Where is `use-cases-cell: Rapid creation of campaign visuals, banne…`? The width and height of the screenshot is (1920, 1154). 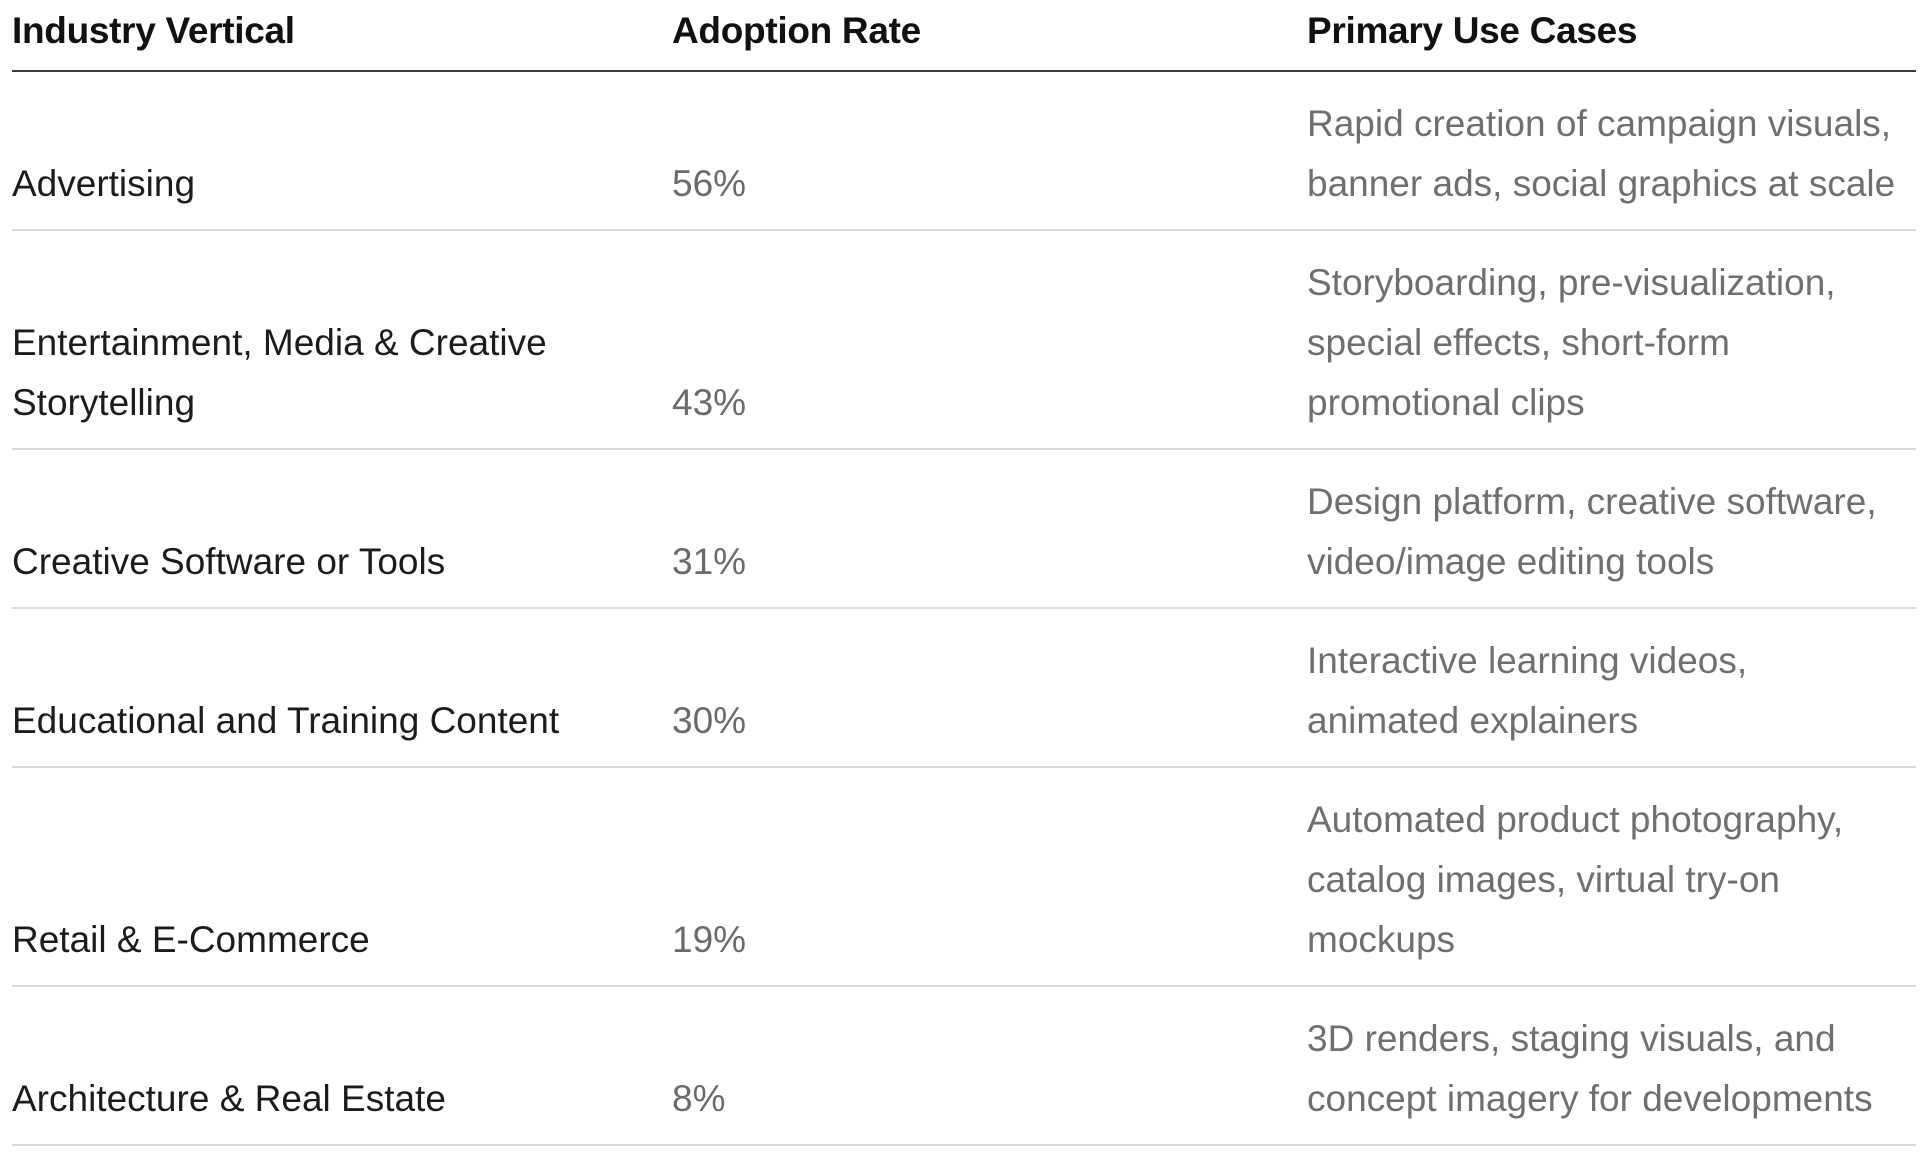 use-cases-cell: Rapid creation of campaign visuals, banne… is located at coordinates (1601, 153).